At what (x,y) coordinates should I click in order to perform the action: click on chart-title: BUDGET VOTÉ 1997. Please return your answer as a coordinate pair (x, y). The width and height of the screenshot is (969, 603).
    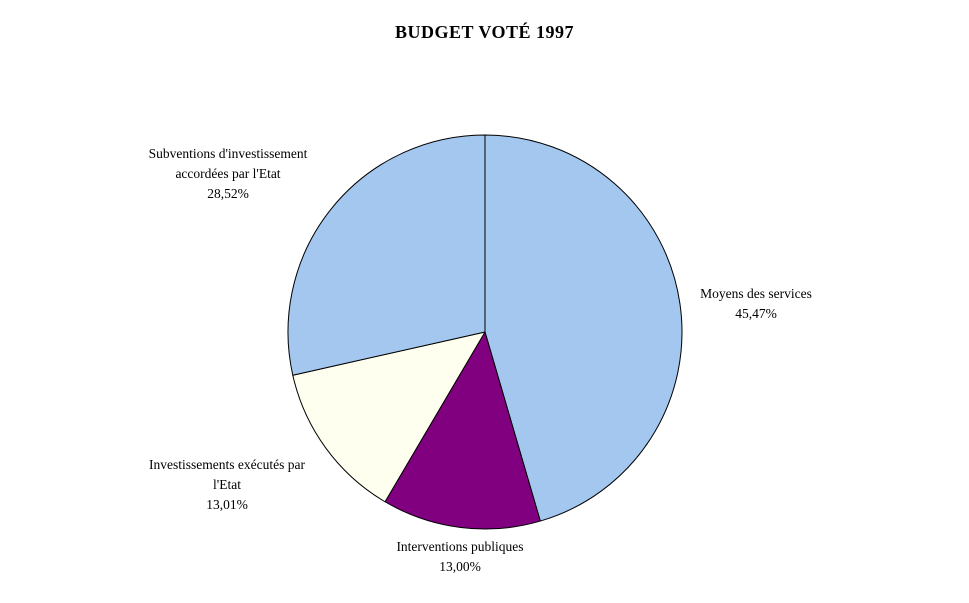
    Looking at the image, I should click on (484, 32).